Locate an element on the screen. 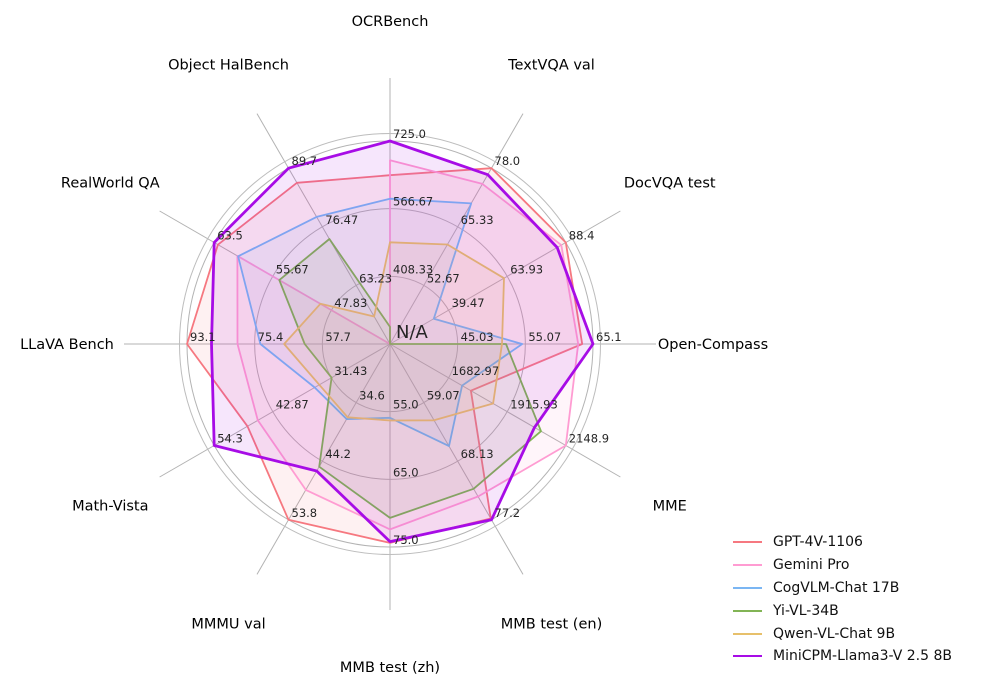 This screenshot has width=986, height=690. tick-label-llava-bench-2: 75.4 is located at coordinates (271, 337).